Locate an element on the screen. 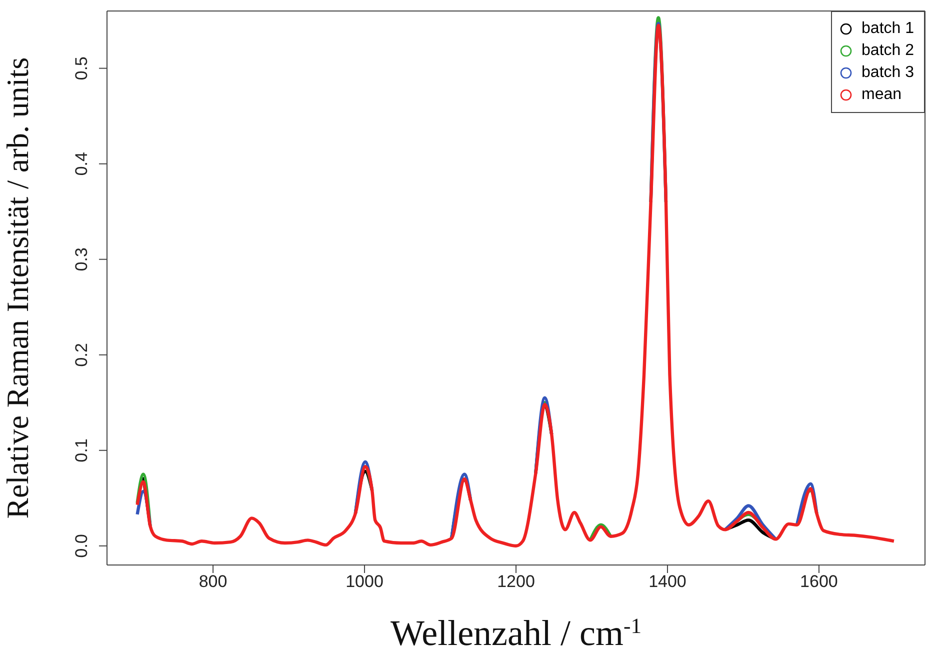 The image size is (942, 665). x-tick-label: 1600 is located at coordinates (819, 582).